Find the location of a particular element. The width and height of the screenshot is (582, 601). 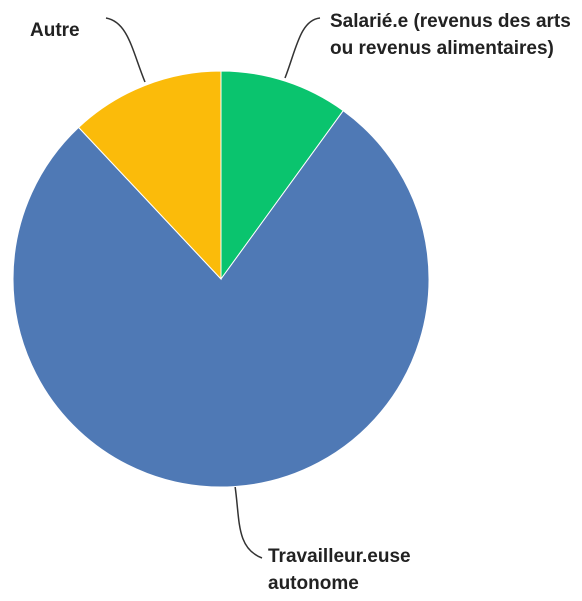

slice-label: Autre is located at coordinates (55, 30).